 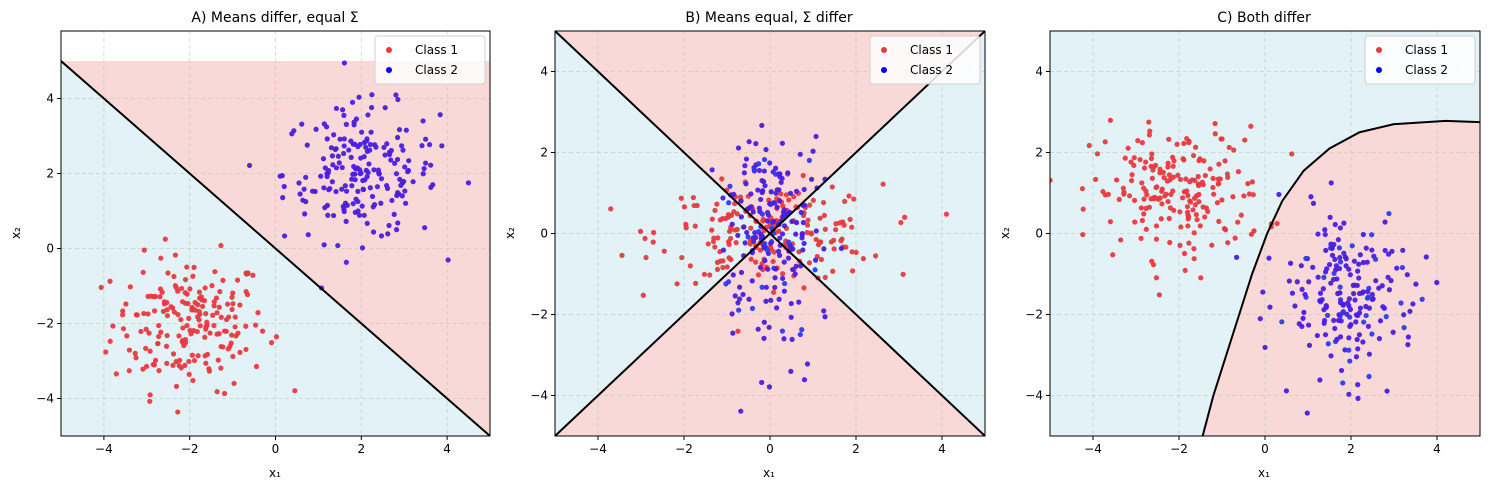 I want to click on x-tick-label: −2, so click(x=190, y=449).